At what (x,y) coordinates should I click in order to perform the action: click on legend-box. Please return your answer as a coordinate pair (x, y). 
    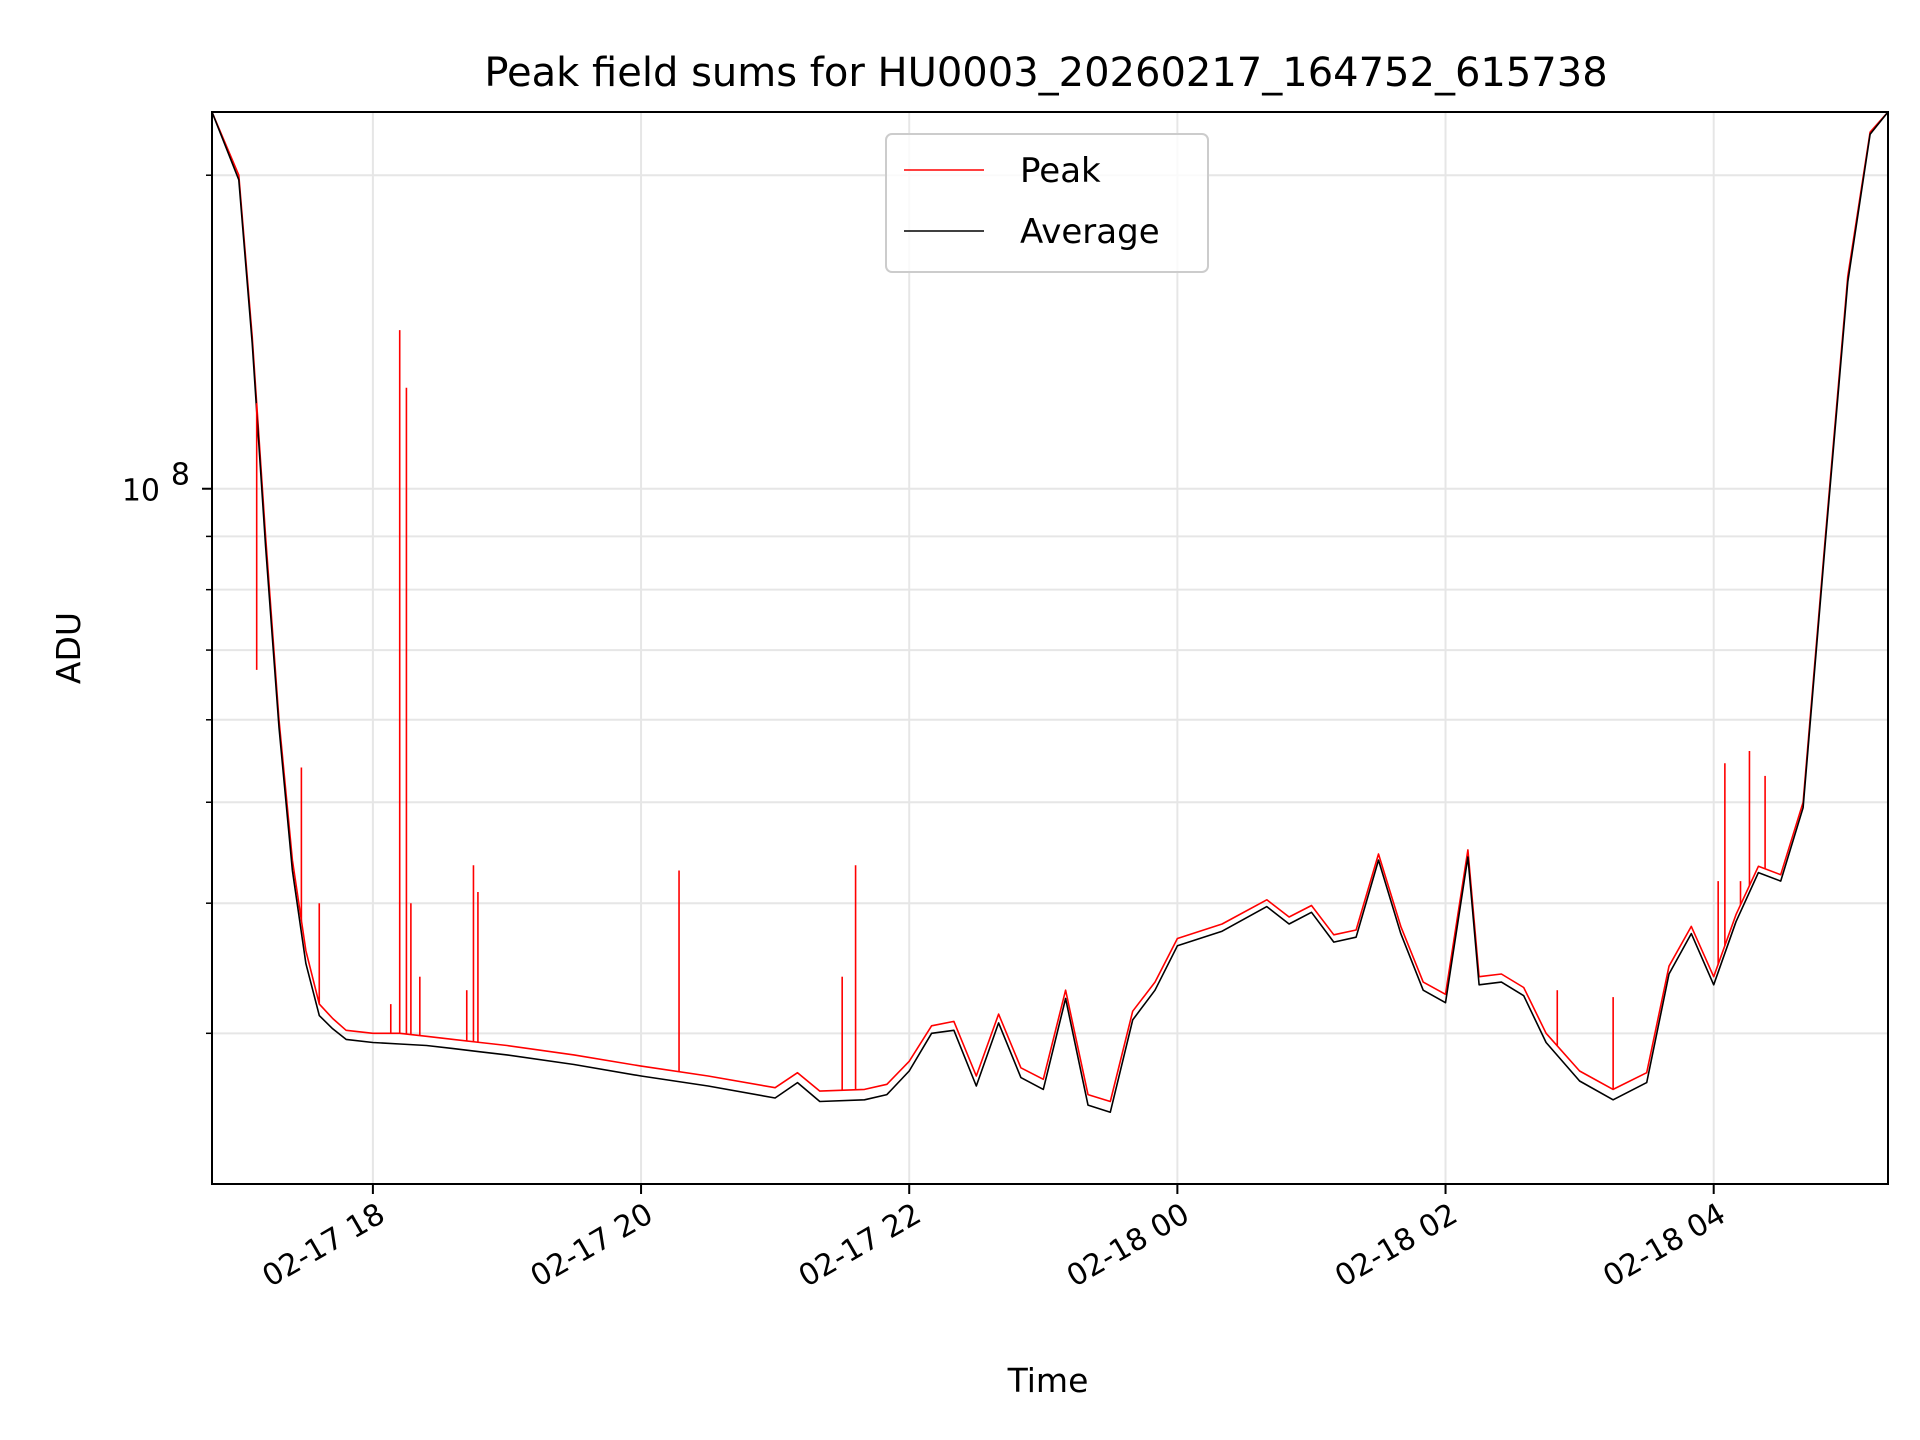
    Looking at the image, I should click on (1047, 203).